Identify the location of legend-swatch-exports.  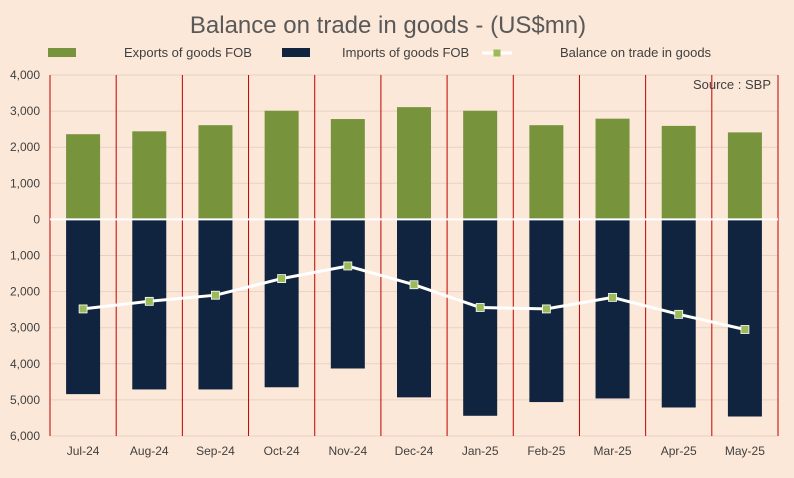
(62, 52).